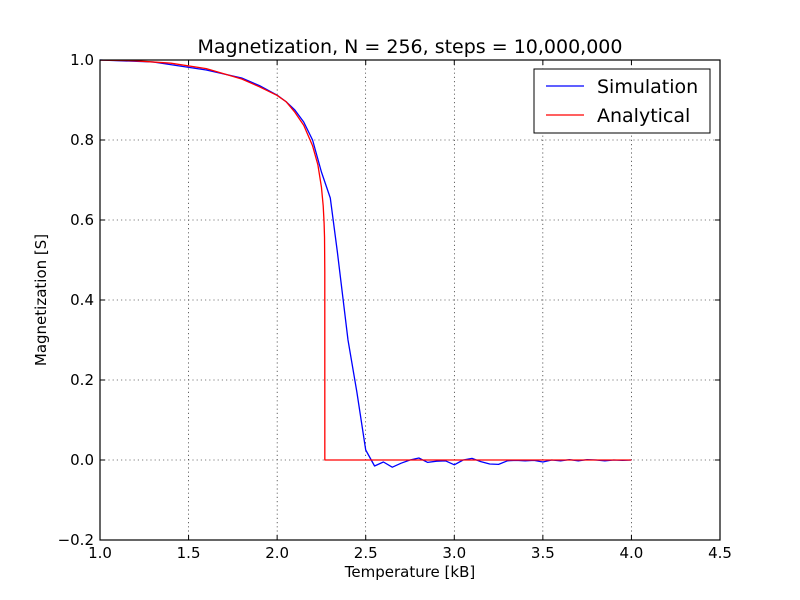 This screenshot has width=800, height=600. I want to click on y-tick-label: 0.2, so click(82, 380).